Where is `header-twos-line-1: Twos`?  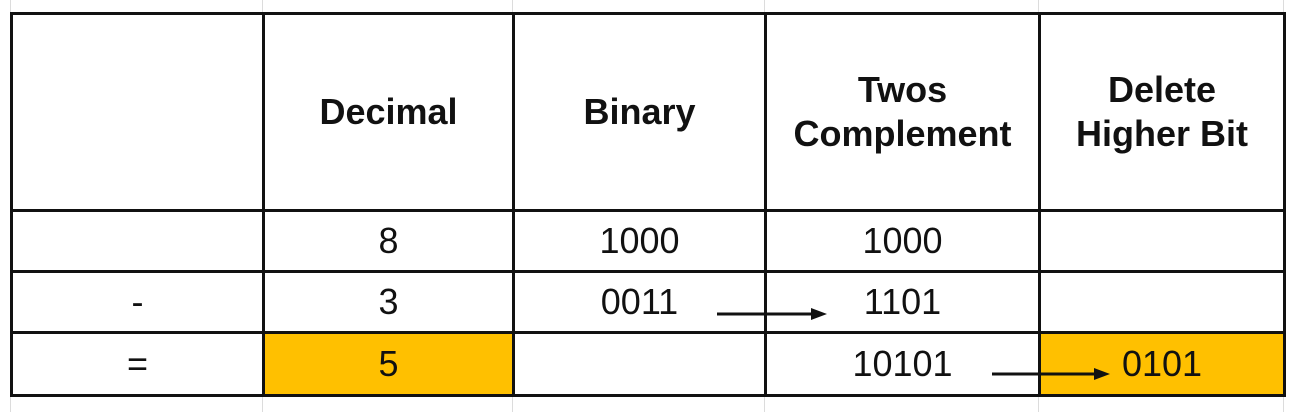 header-twos-line-1: Twos is located at coordinates (902, 89).